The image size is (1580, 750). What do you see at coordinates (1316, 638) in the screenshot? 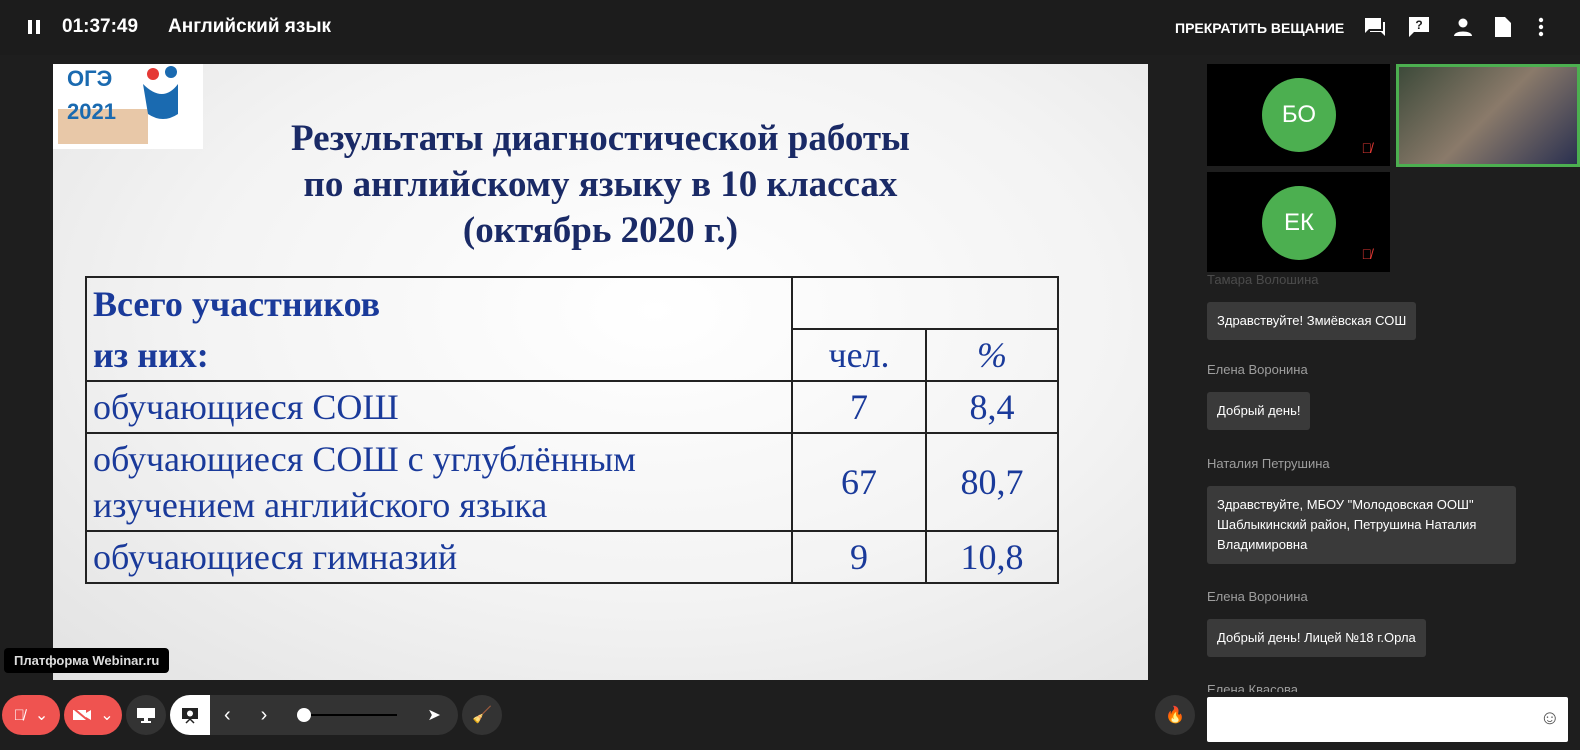
I see `chat-message: Добрый день! Лицей №18 г.Орла` at bounding box center [1316, 638].